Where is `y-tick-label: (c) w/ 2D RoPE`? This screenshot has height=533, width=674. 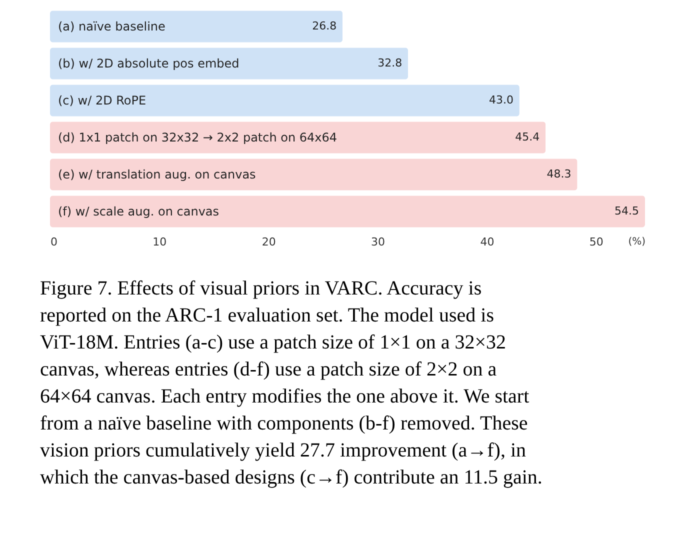 y-tick-label: (c) w/ 2D RoPE is located at coordinates (102, 101).